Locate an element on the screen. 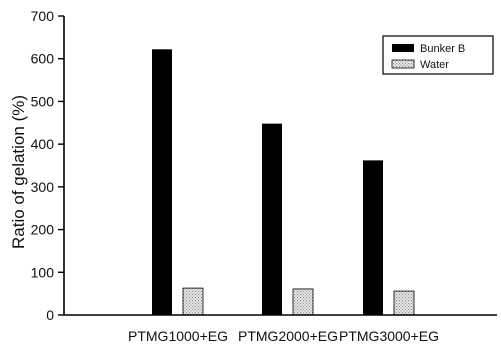  x-category-label: PTMG3000+EG is located at coordinates (389, 336).